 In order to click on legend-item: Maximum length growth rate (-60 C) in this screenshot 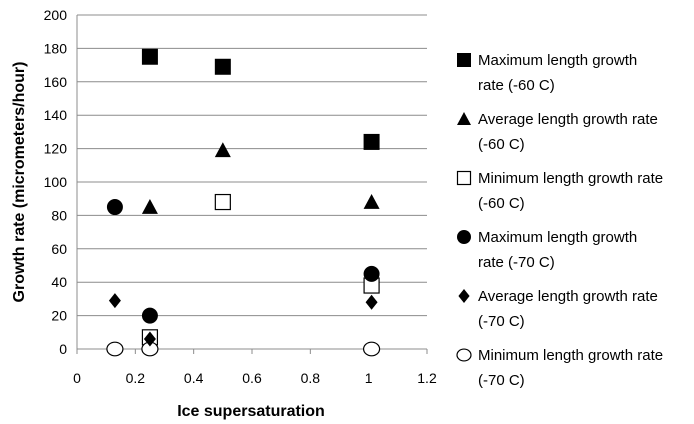, I will do `click(574, 77)`.